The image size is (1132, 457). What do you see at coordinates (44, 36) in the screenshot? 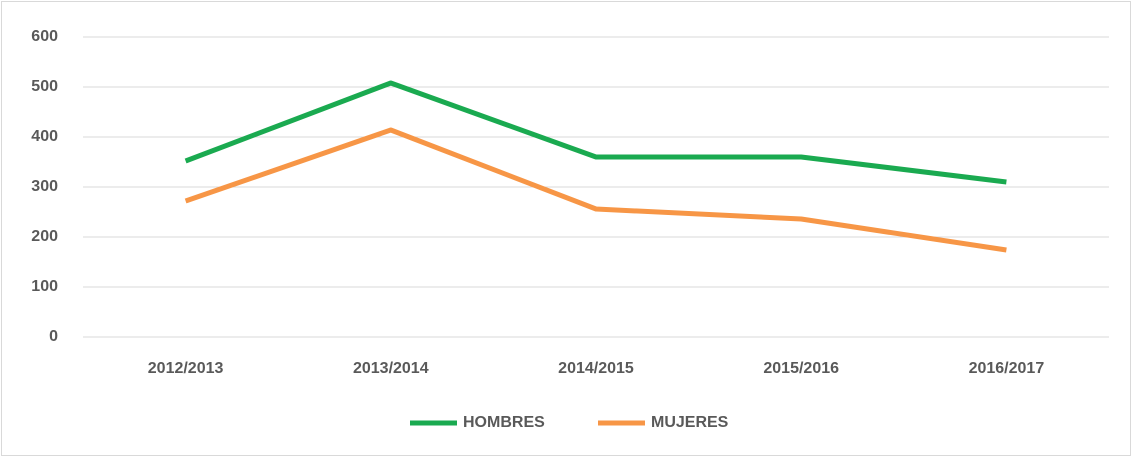
I see `y-tick-label: 600` at bounding box center [44, 36].